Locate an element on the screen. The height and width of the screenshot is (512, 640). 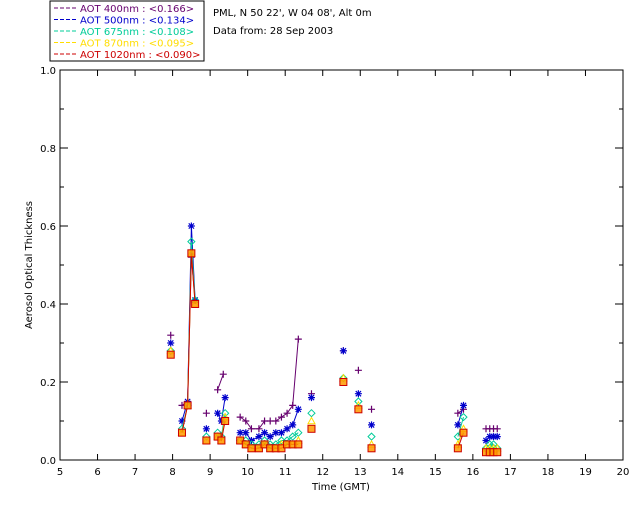
x-tick-label: 5 is located at coordinates (60, 472).